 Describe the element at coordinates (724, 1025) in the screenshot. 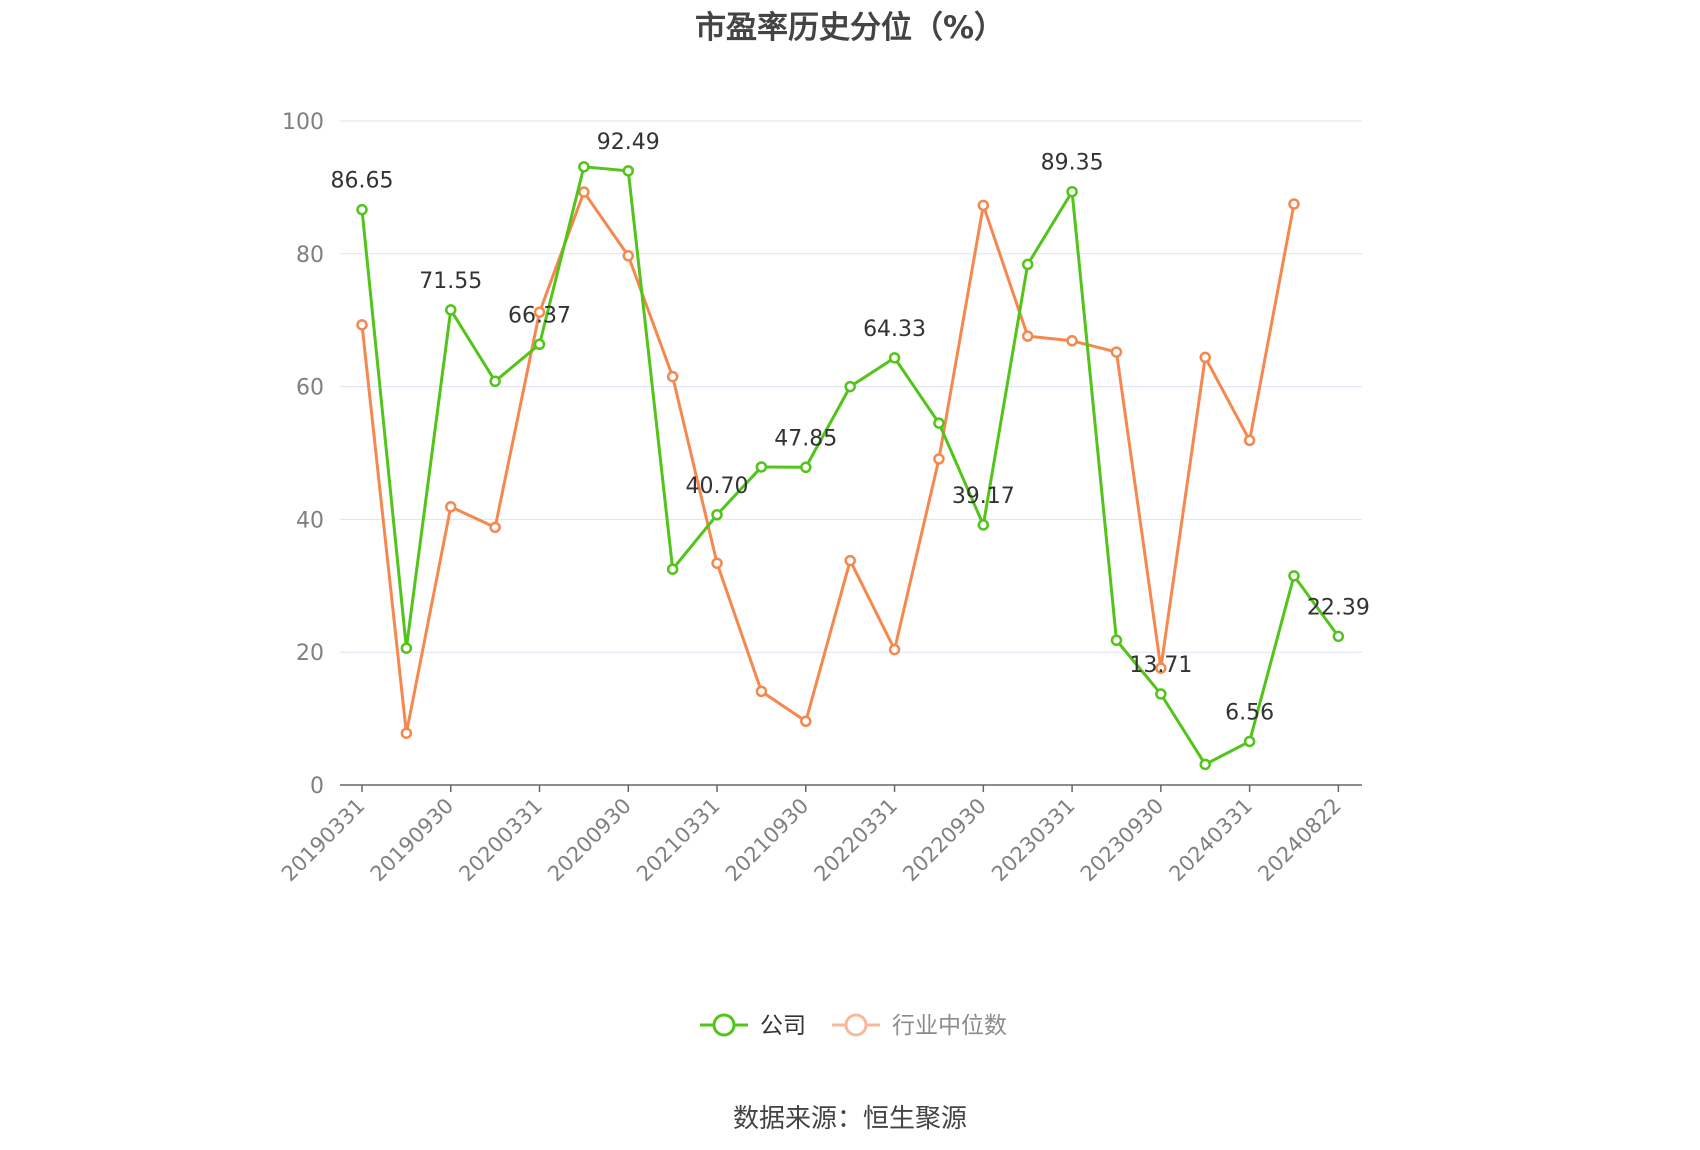

I see `legend-company-marker` at that location.